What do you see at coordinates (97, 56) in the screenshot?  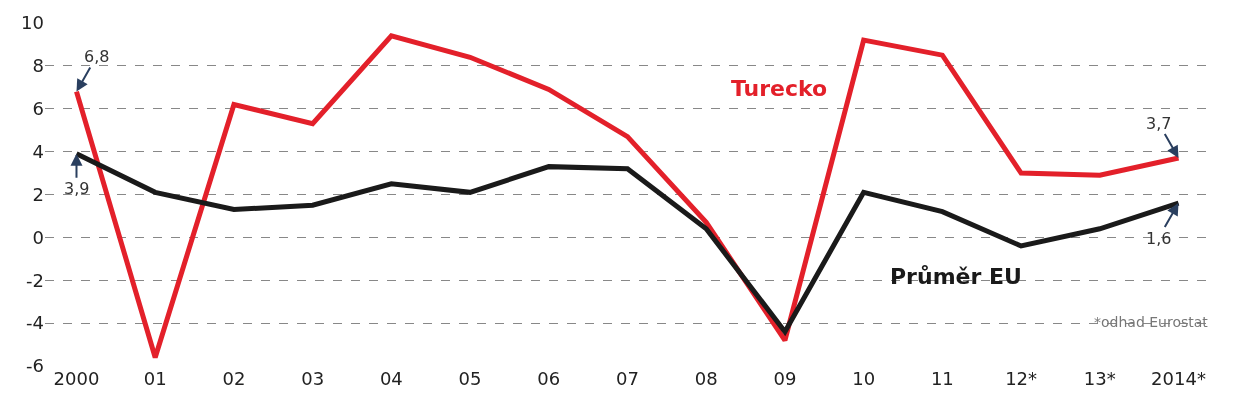 I see `annotation: 6,8` at bounding box center [97, 56].